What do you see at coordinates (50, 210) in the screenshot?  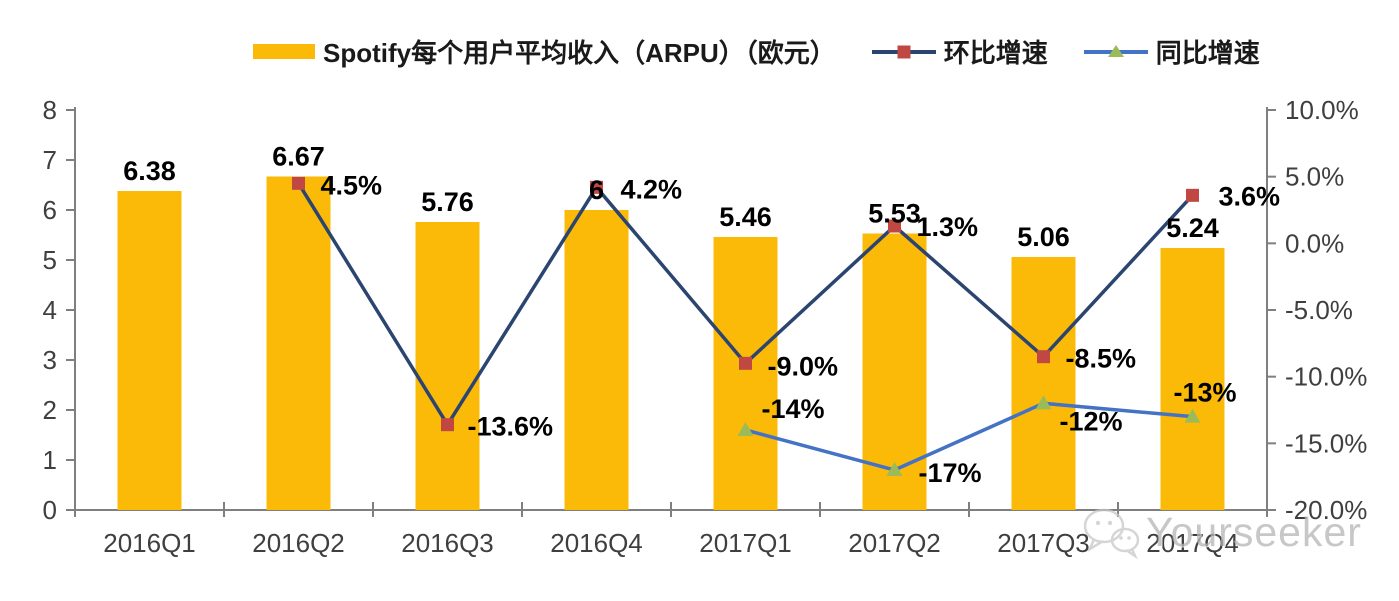 I see `left-axis-tick-label: 6` at bounding box center [50, 210].